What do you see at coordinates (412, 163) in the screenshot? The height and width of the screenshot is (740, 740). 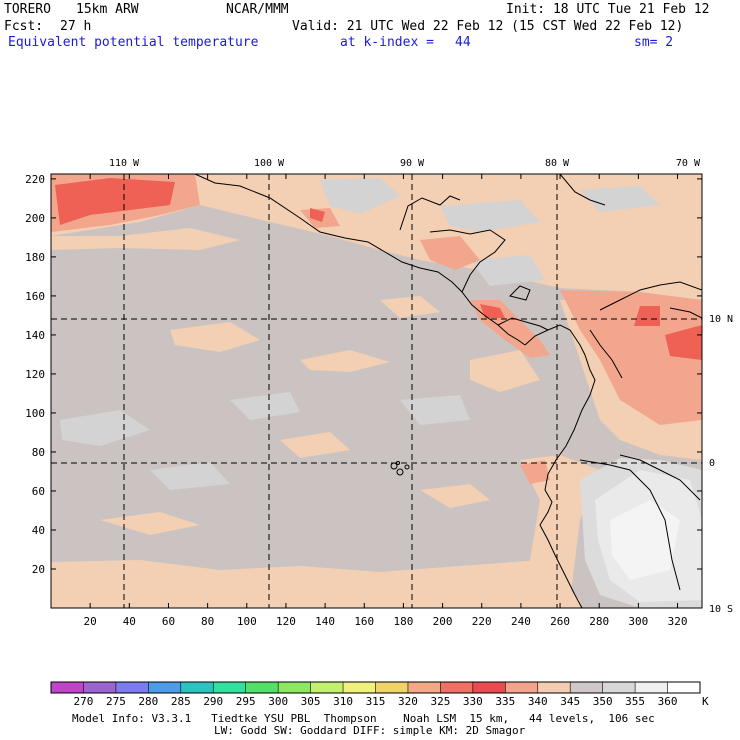 I see `longitude-label: 90 W` at bounding box center [412, 163].